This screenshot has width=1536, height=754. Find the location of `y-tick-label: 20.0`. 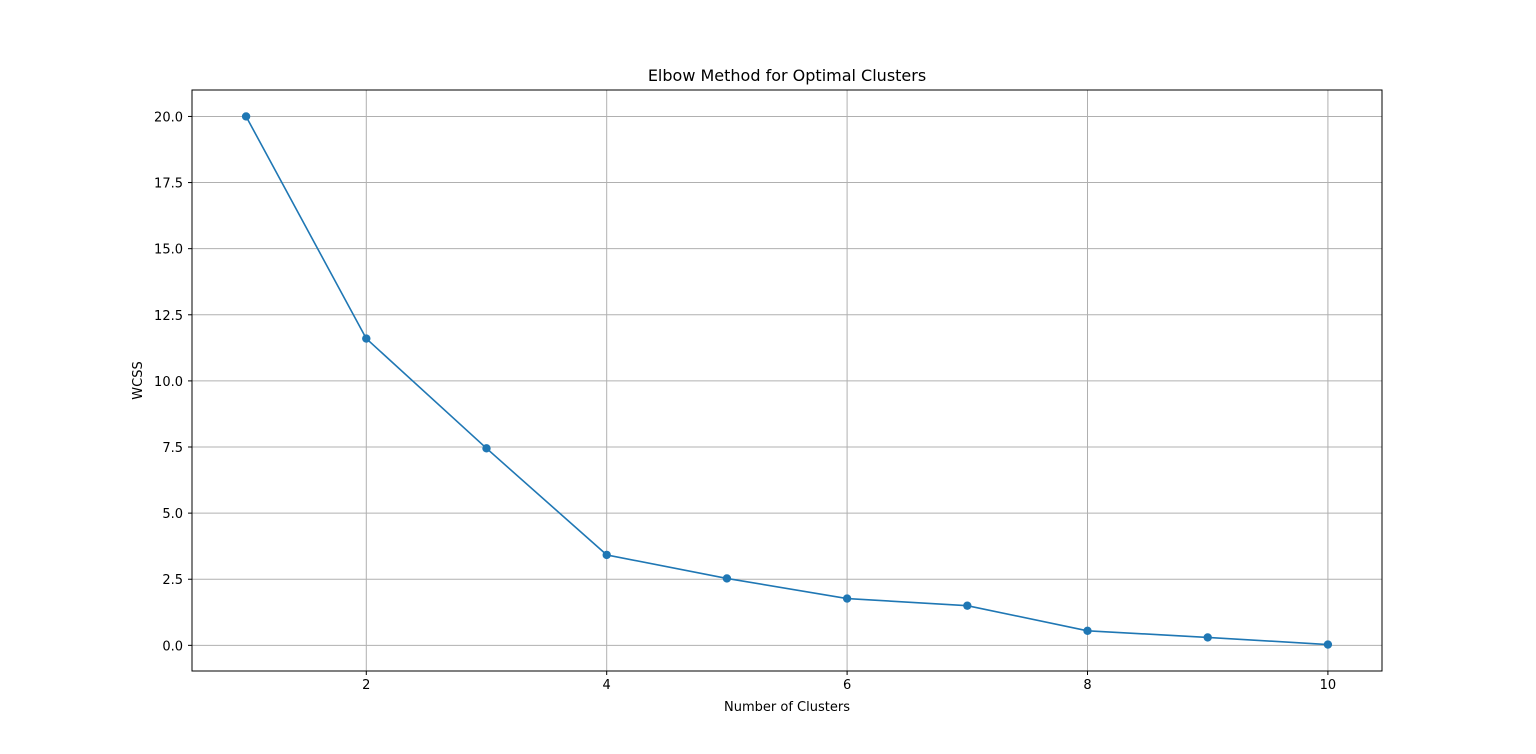

y-tick-label: 20.0 is located at coordinates (168, 117).